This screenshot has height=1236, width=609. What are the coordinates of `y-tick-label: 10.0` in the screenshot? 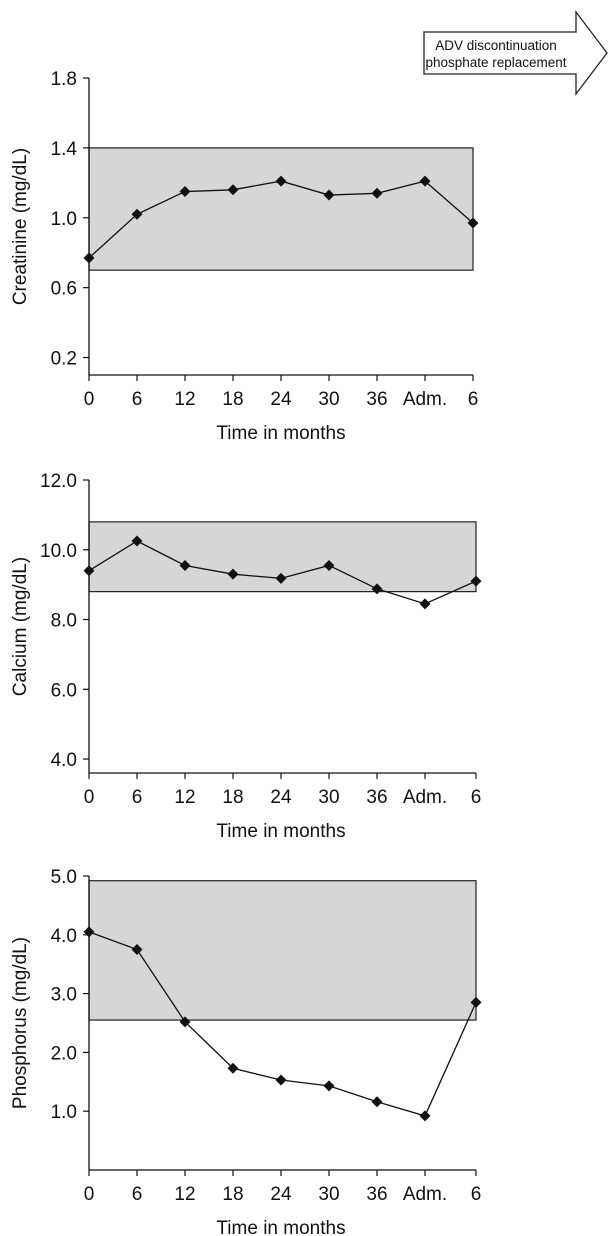 It's located at (58, 551).